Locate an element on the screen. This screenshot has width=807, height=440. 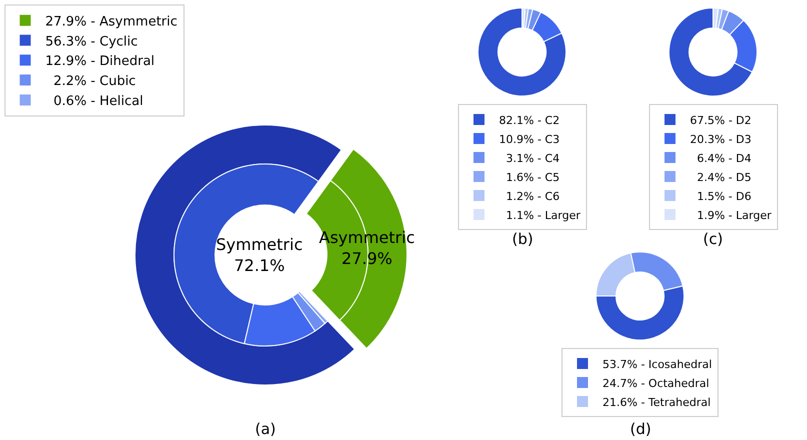
legend-label: 53.7% - Icosahedral is located at coordinates (657, 364).